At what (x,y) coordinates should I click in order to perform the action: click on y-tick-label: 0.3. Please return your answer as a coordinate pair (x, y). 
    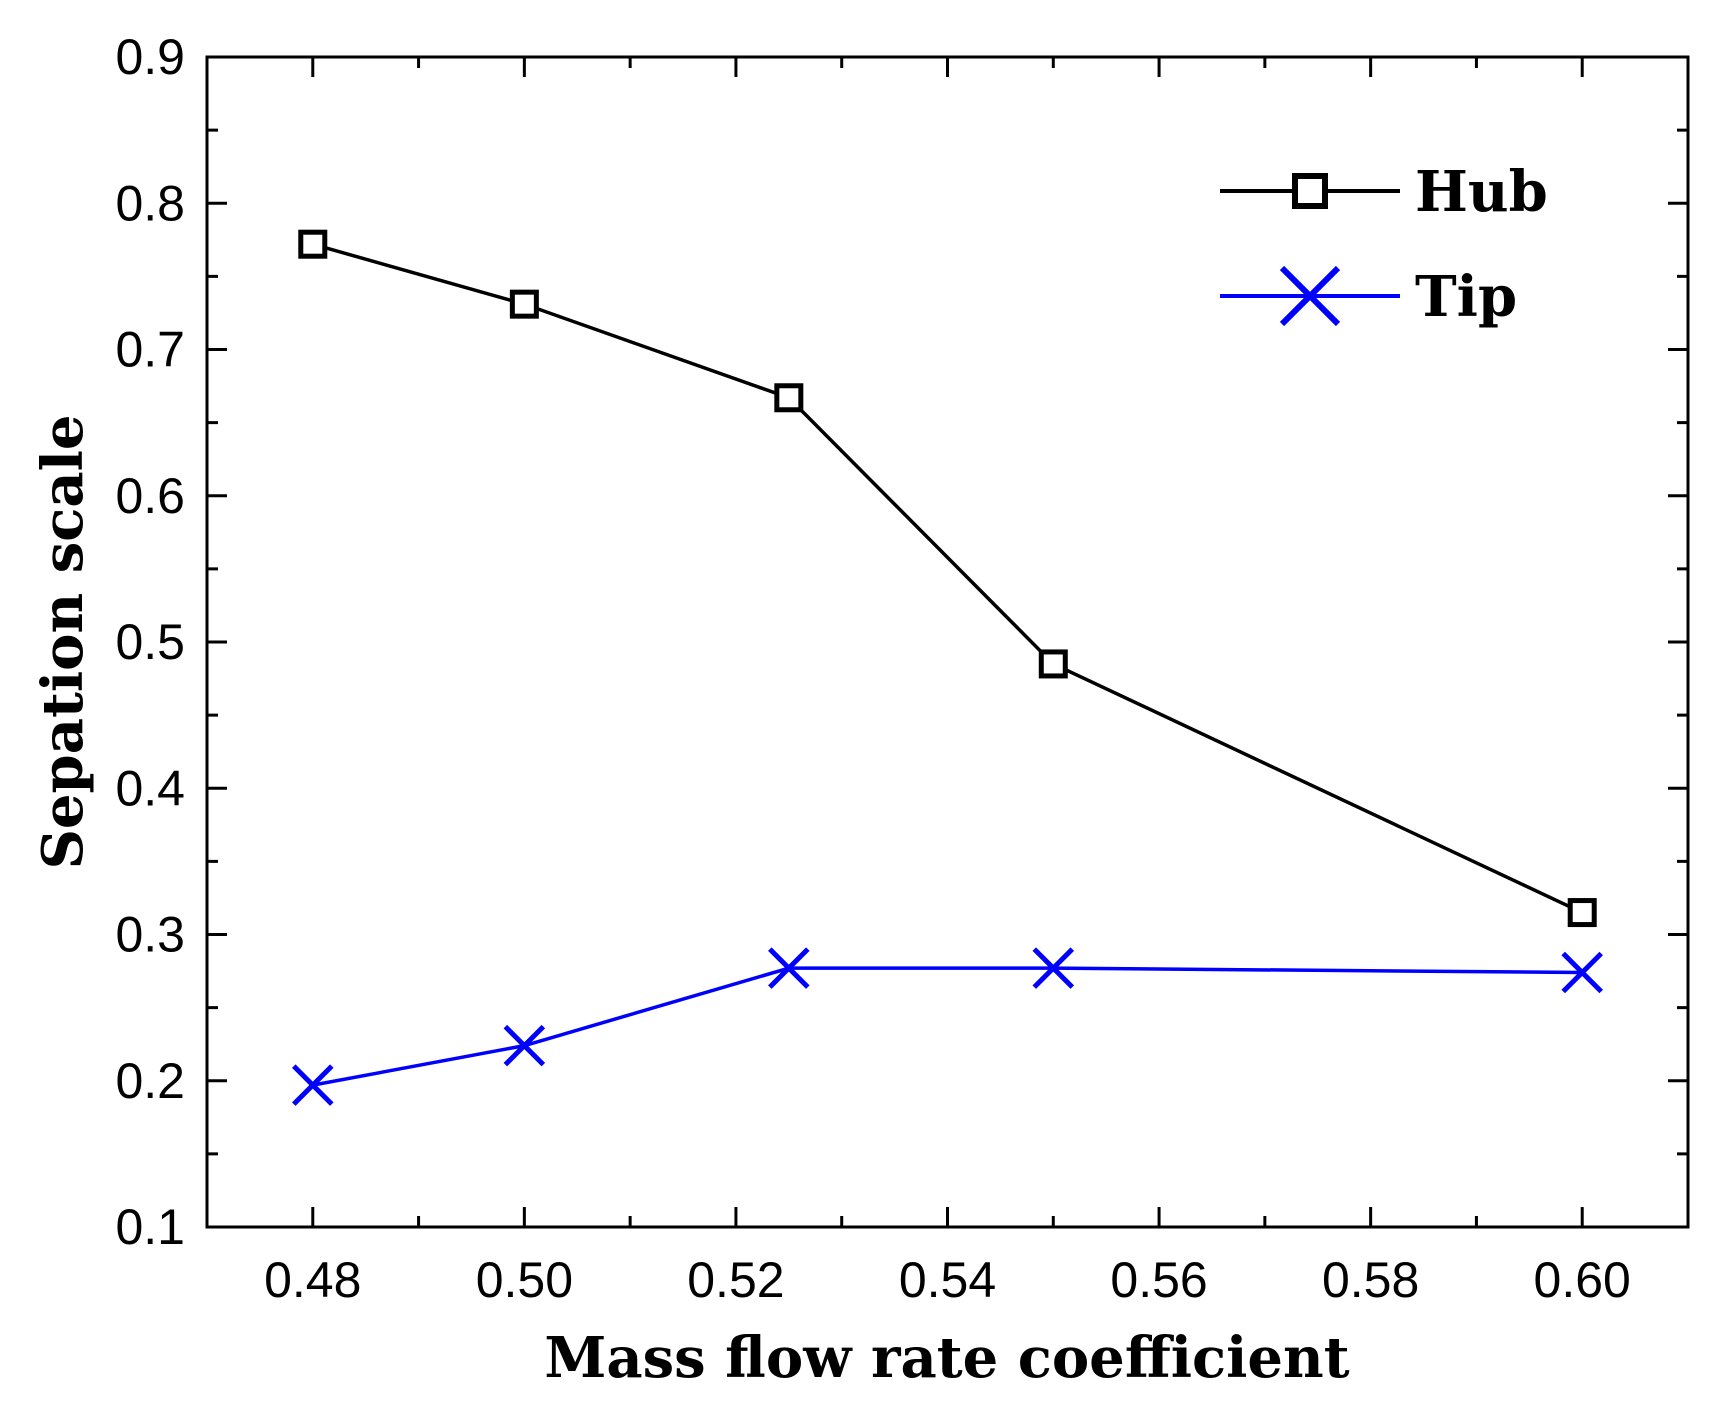
    Looking at the image, I should click on (150, 935).